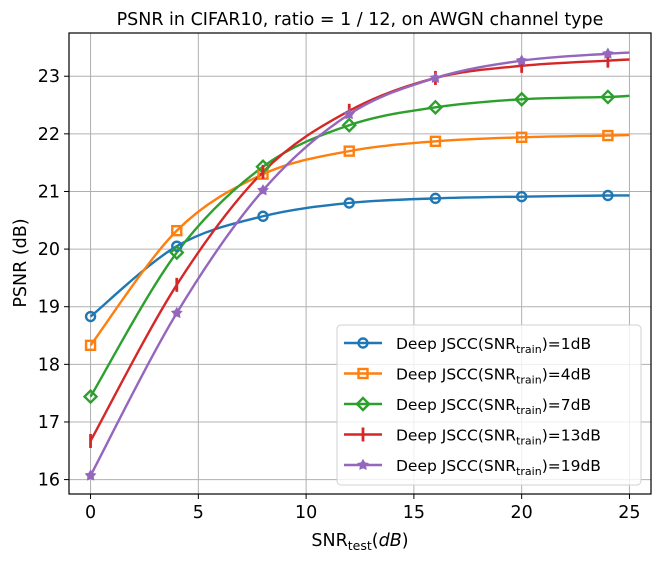 This screenshot has width=660, height=561. What do you see at coordinates (49, 250) in the screenshot?
I see `y-tick-label: 20` at bounding box center [49, 250].